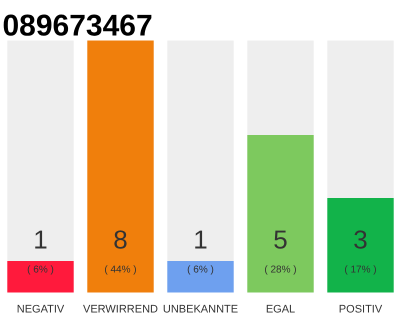 The height and width of the screenshot is (320, 410). What do you see at coordinates (281, 310) in the screenshot?
I see `x-tick-label: EGAL` at bounding box center [281, 310].